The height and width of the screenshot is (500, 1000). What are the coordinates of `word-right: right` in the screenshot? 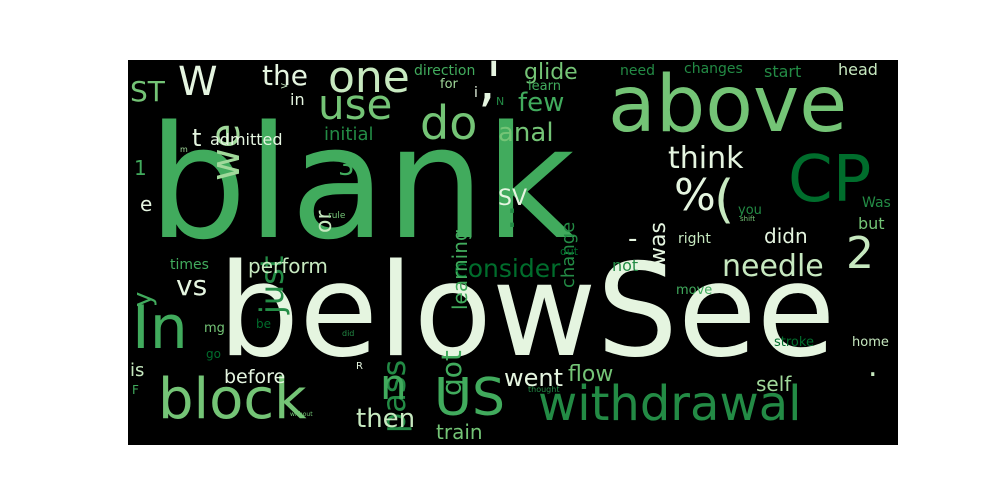 It's located at (694, 239).